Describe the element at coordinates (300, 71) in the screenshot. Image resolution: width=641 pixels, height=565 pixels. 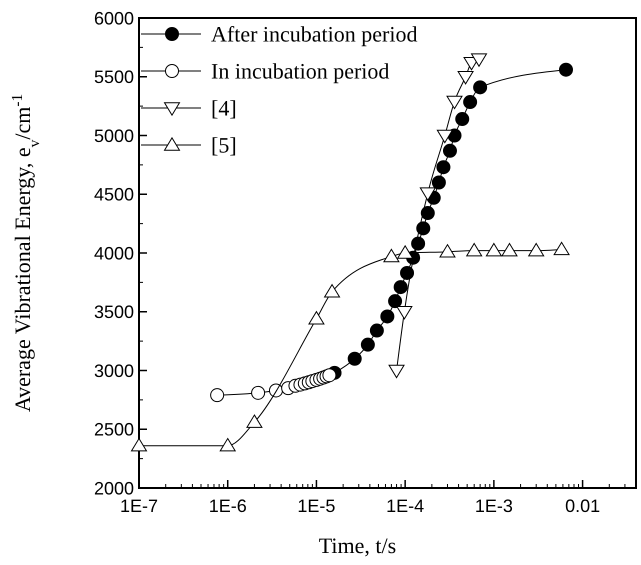
I see `legend-label: In incubation period` at that location.